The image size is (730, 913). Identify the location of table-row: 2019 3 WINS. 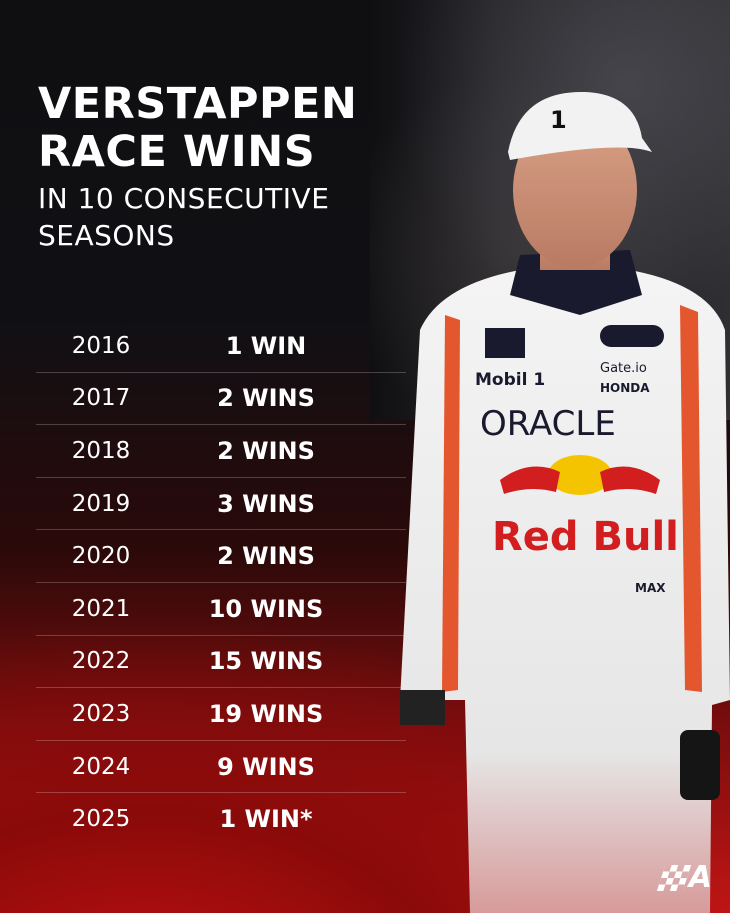
(221, 504).